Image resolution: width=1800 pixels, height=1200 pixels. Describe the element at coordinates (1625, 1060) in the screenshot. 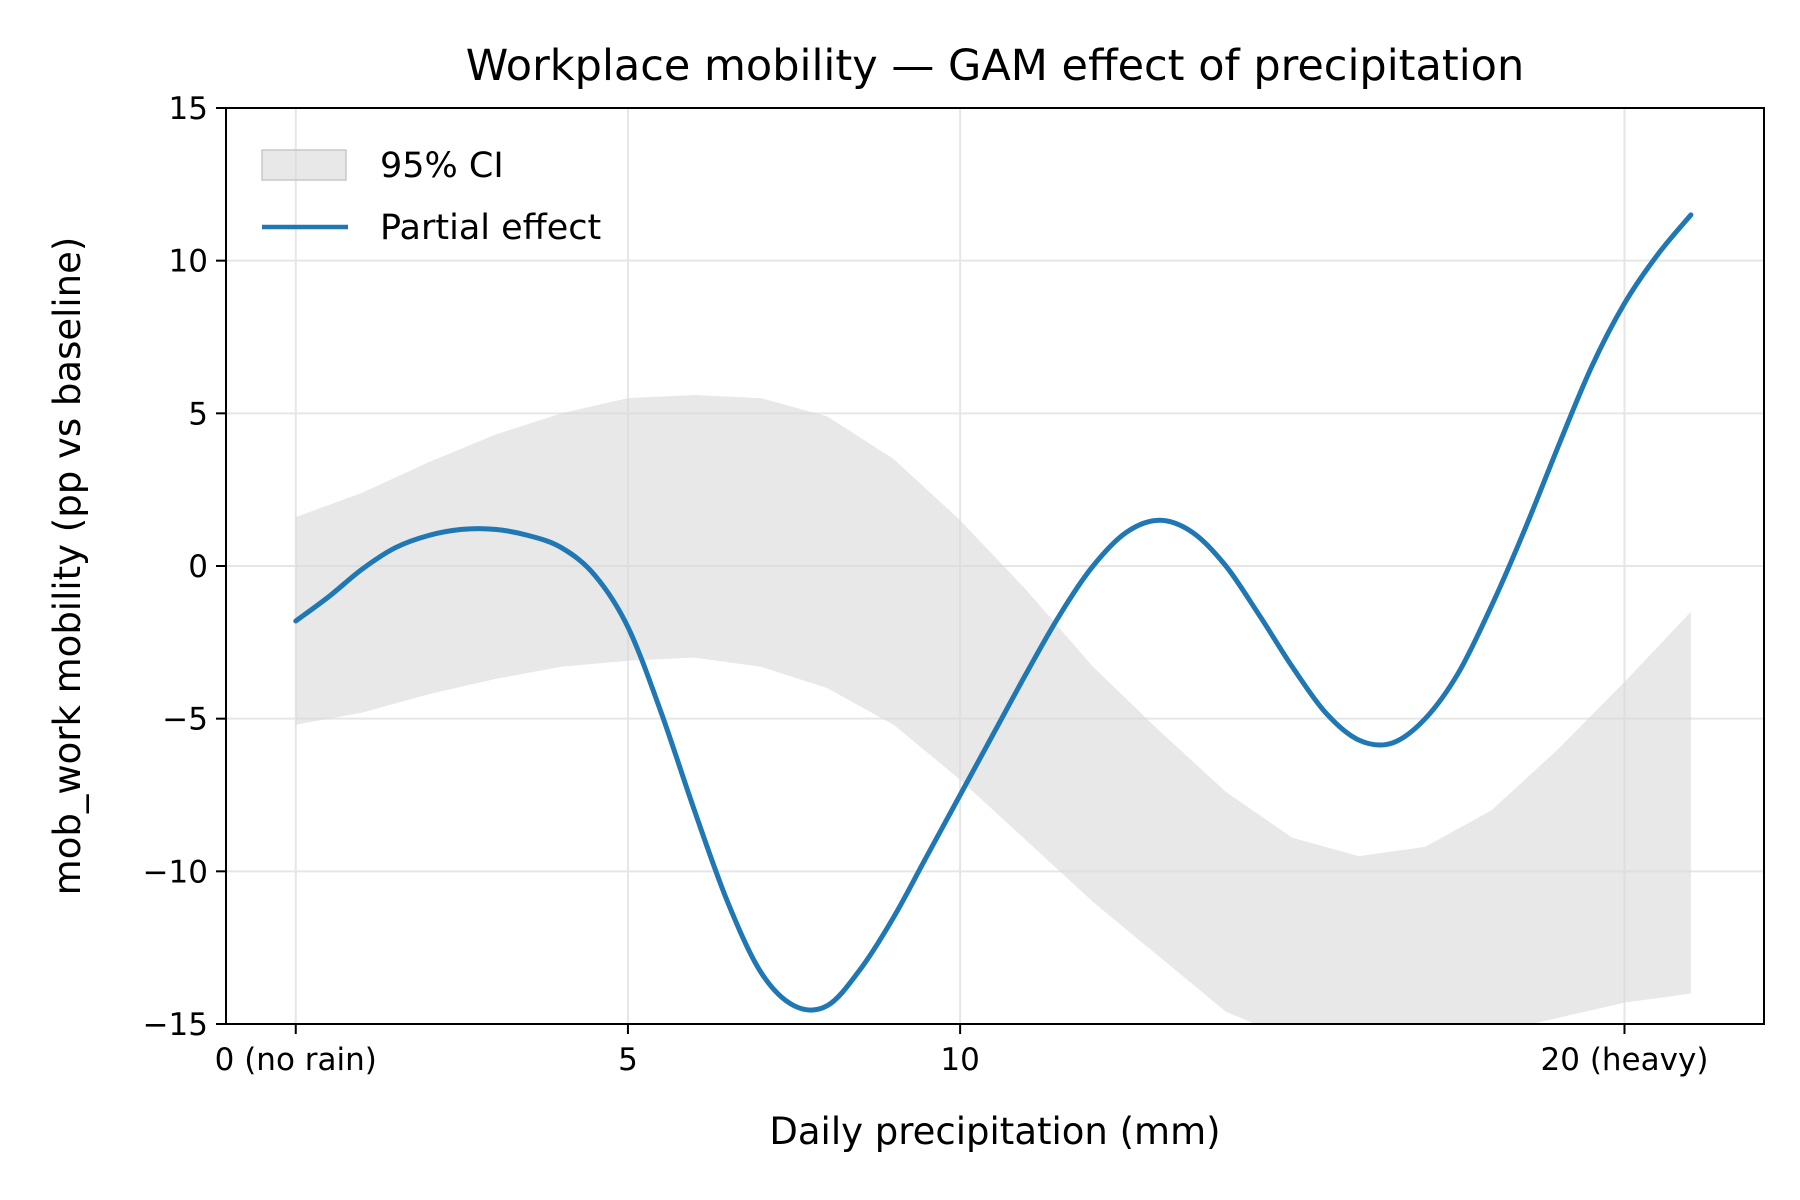

I see `x-tick-label: 20 (heavy)` at that location.